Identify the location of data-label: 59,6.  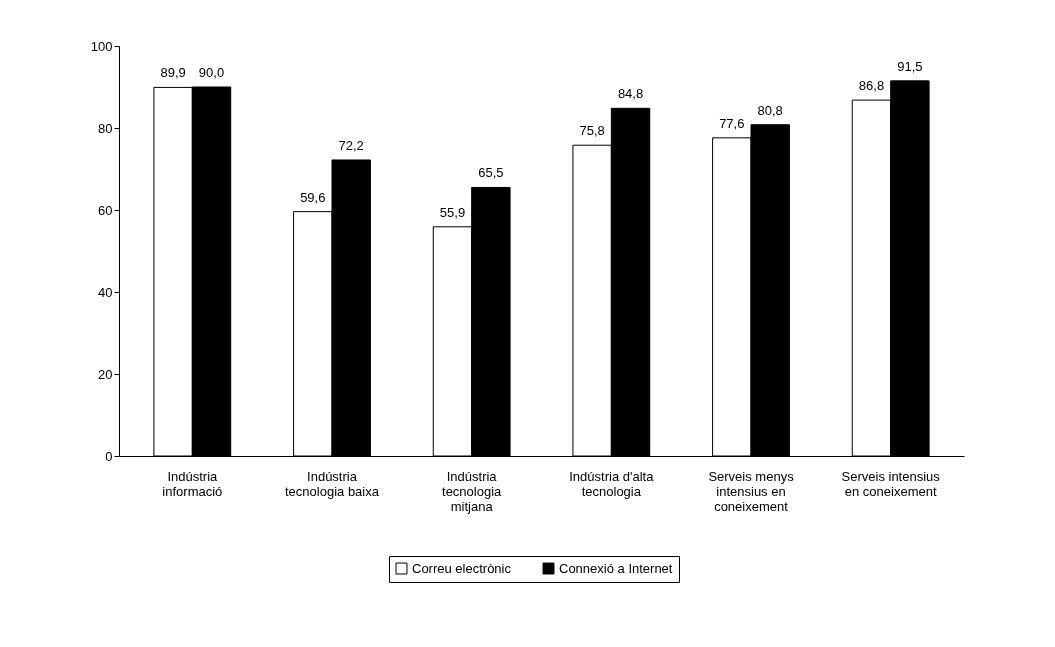
(313, 197).